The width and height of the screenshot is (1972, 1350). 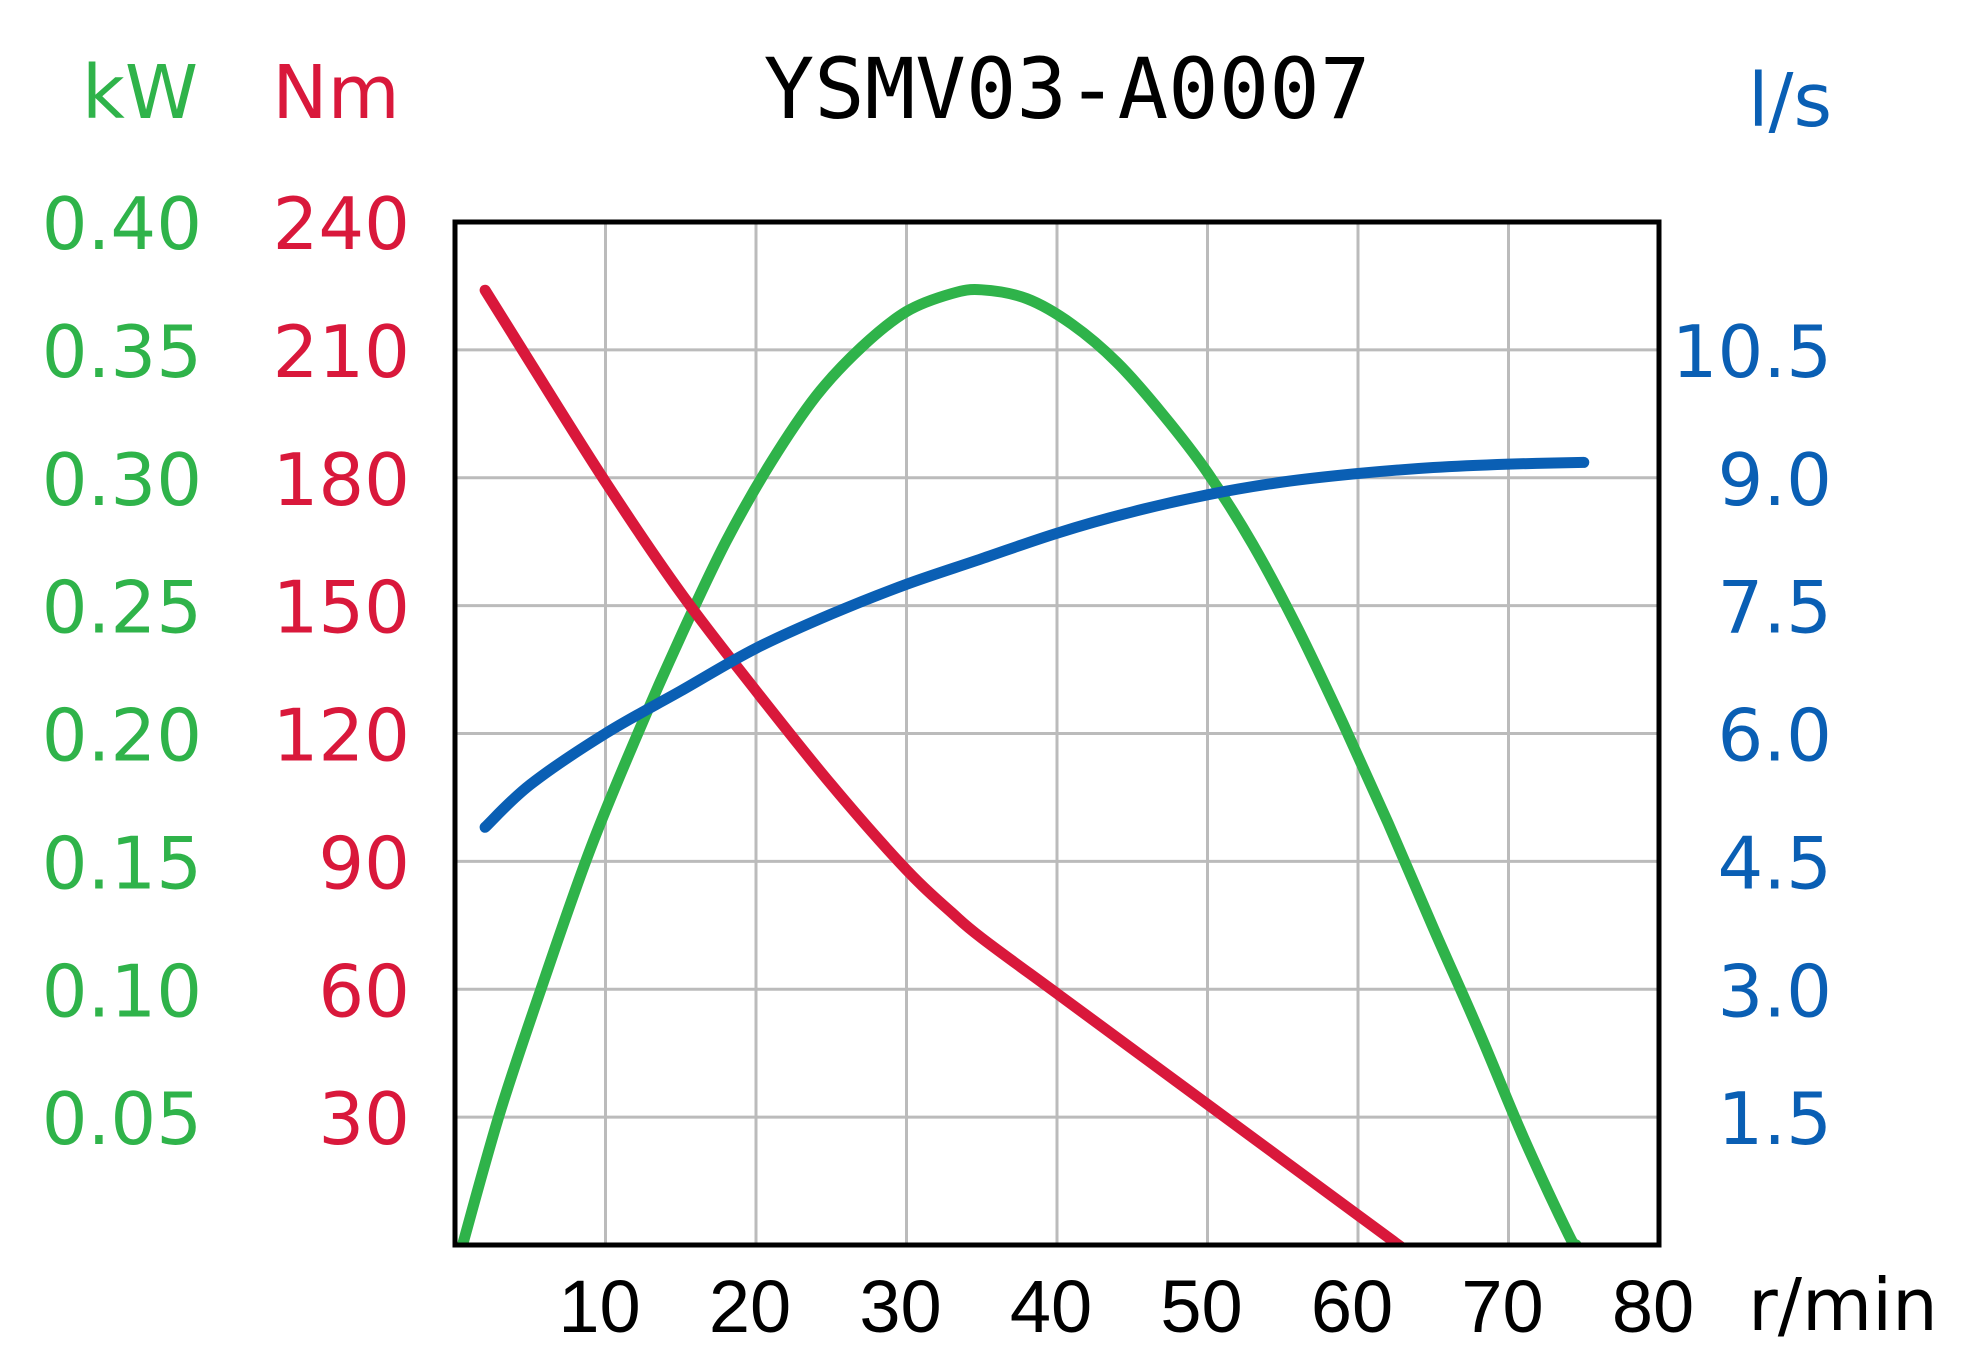 What do you see at coordinates (1752, 352) in the screenshot?
I see `flow-tick-label: 10.5` at bounding box center [1752, 352].